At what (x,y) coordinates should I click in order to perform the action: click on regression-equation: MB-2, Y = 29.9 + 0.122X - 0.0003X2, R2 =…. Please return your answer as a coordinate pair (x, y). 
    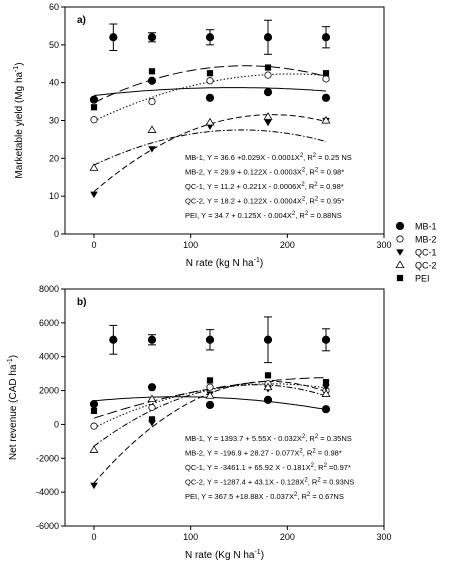
    Looking at the image, I should click on (264, 172).